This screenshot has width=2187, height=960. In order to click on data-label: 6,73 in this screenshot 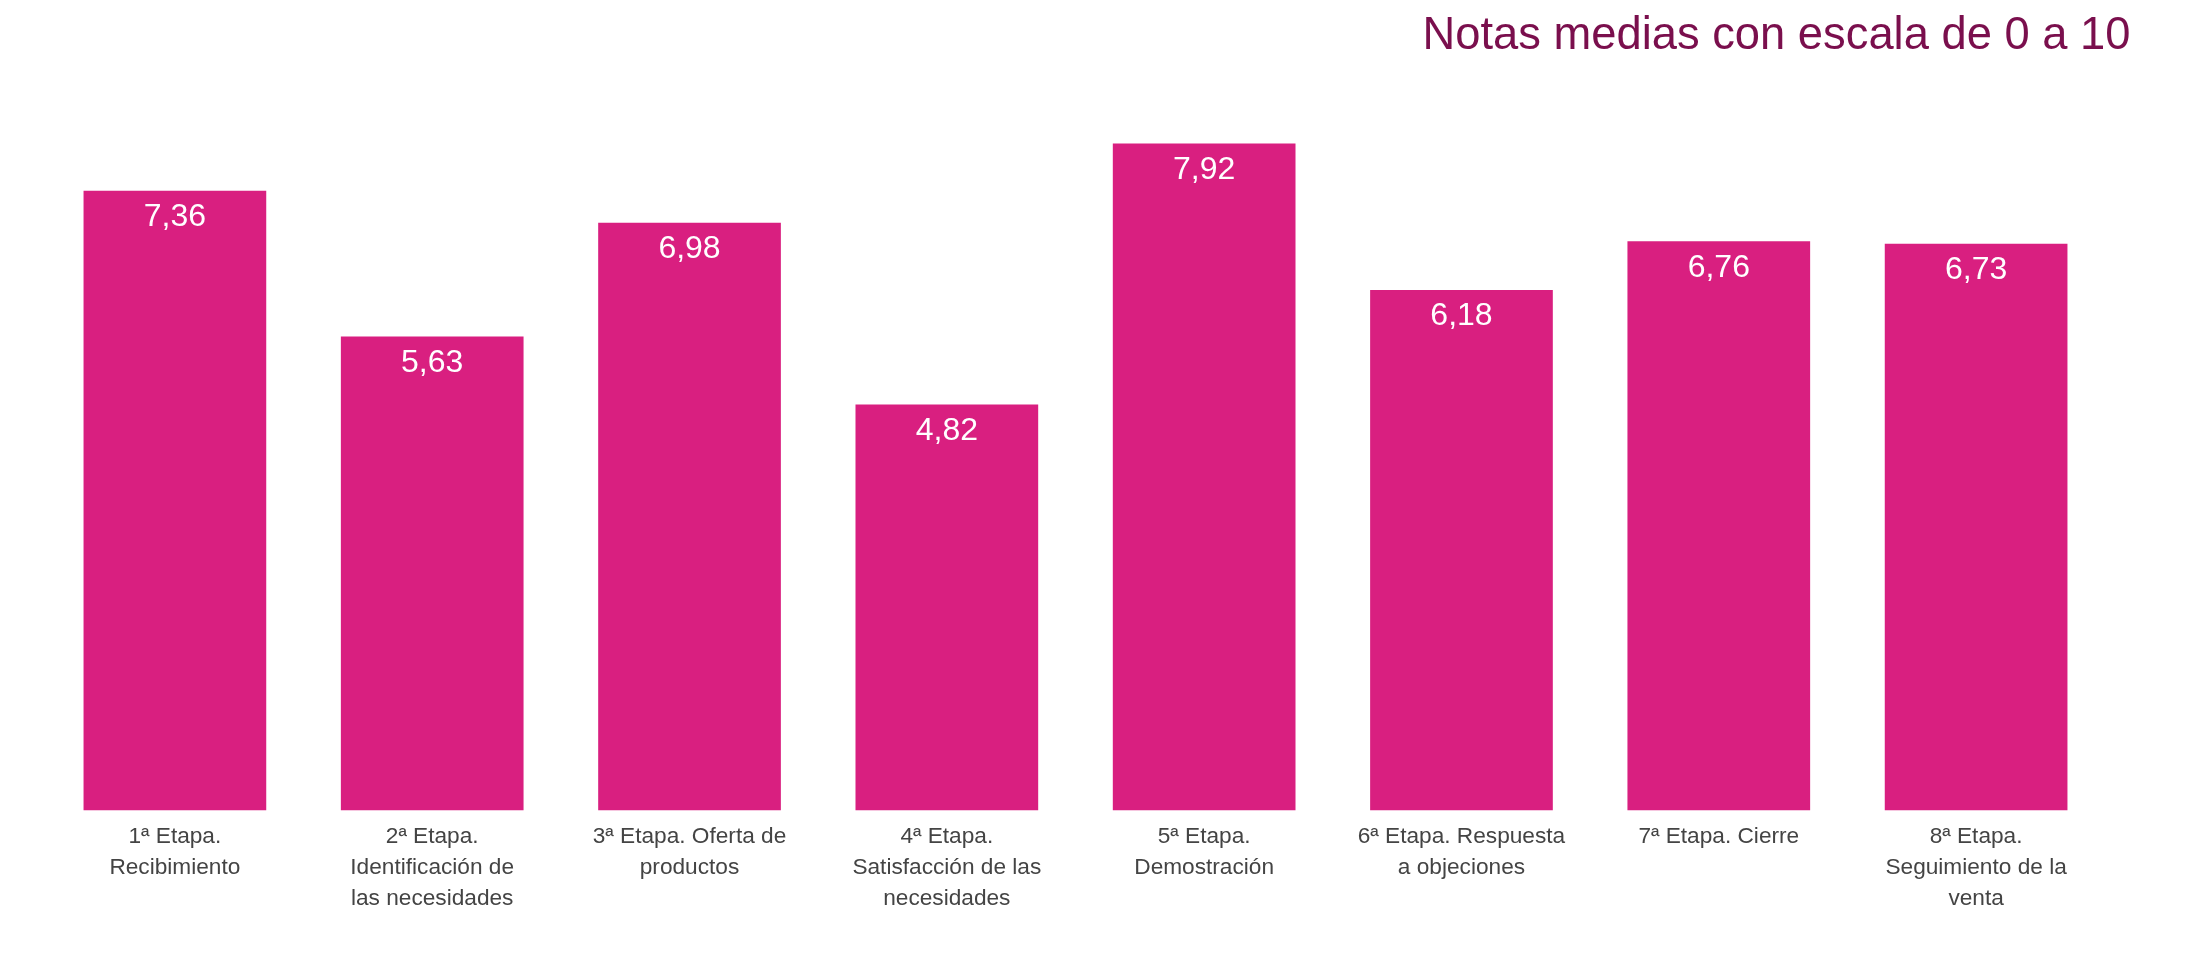, I will do `click(1976, 268)`.